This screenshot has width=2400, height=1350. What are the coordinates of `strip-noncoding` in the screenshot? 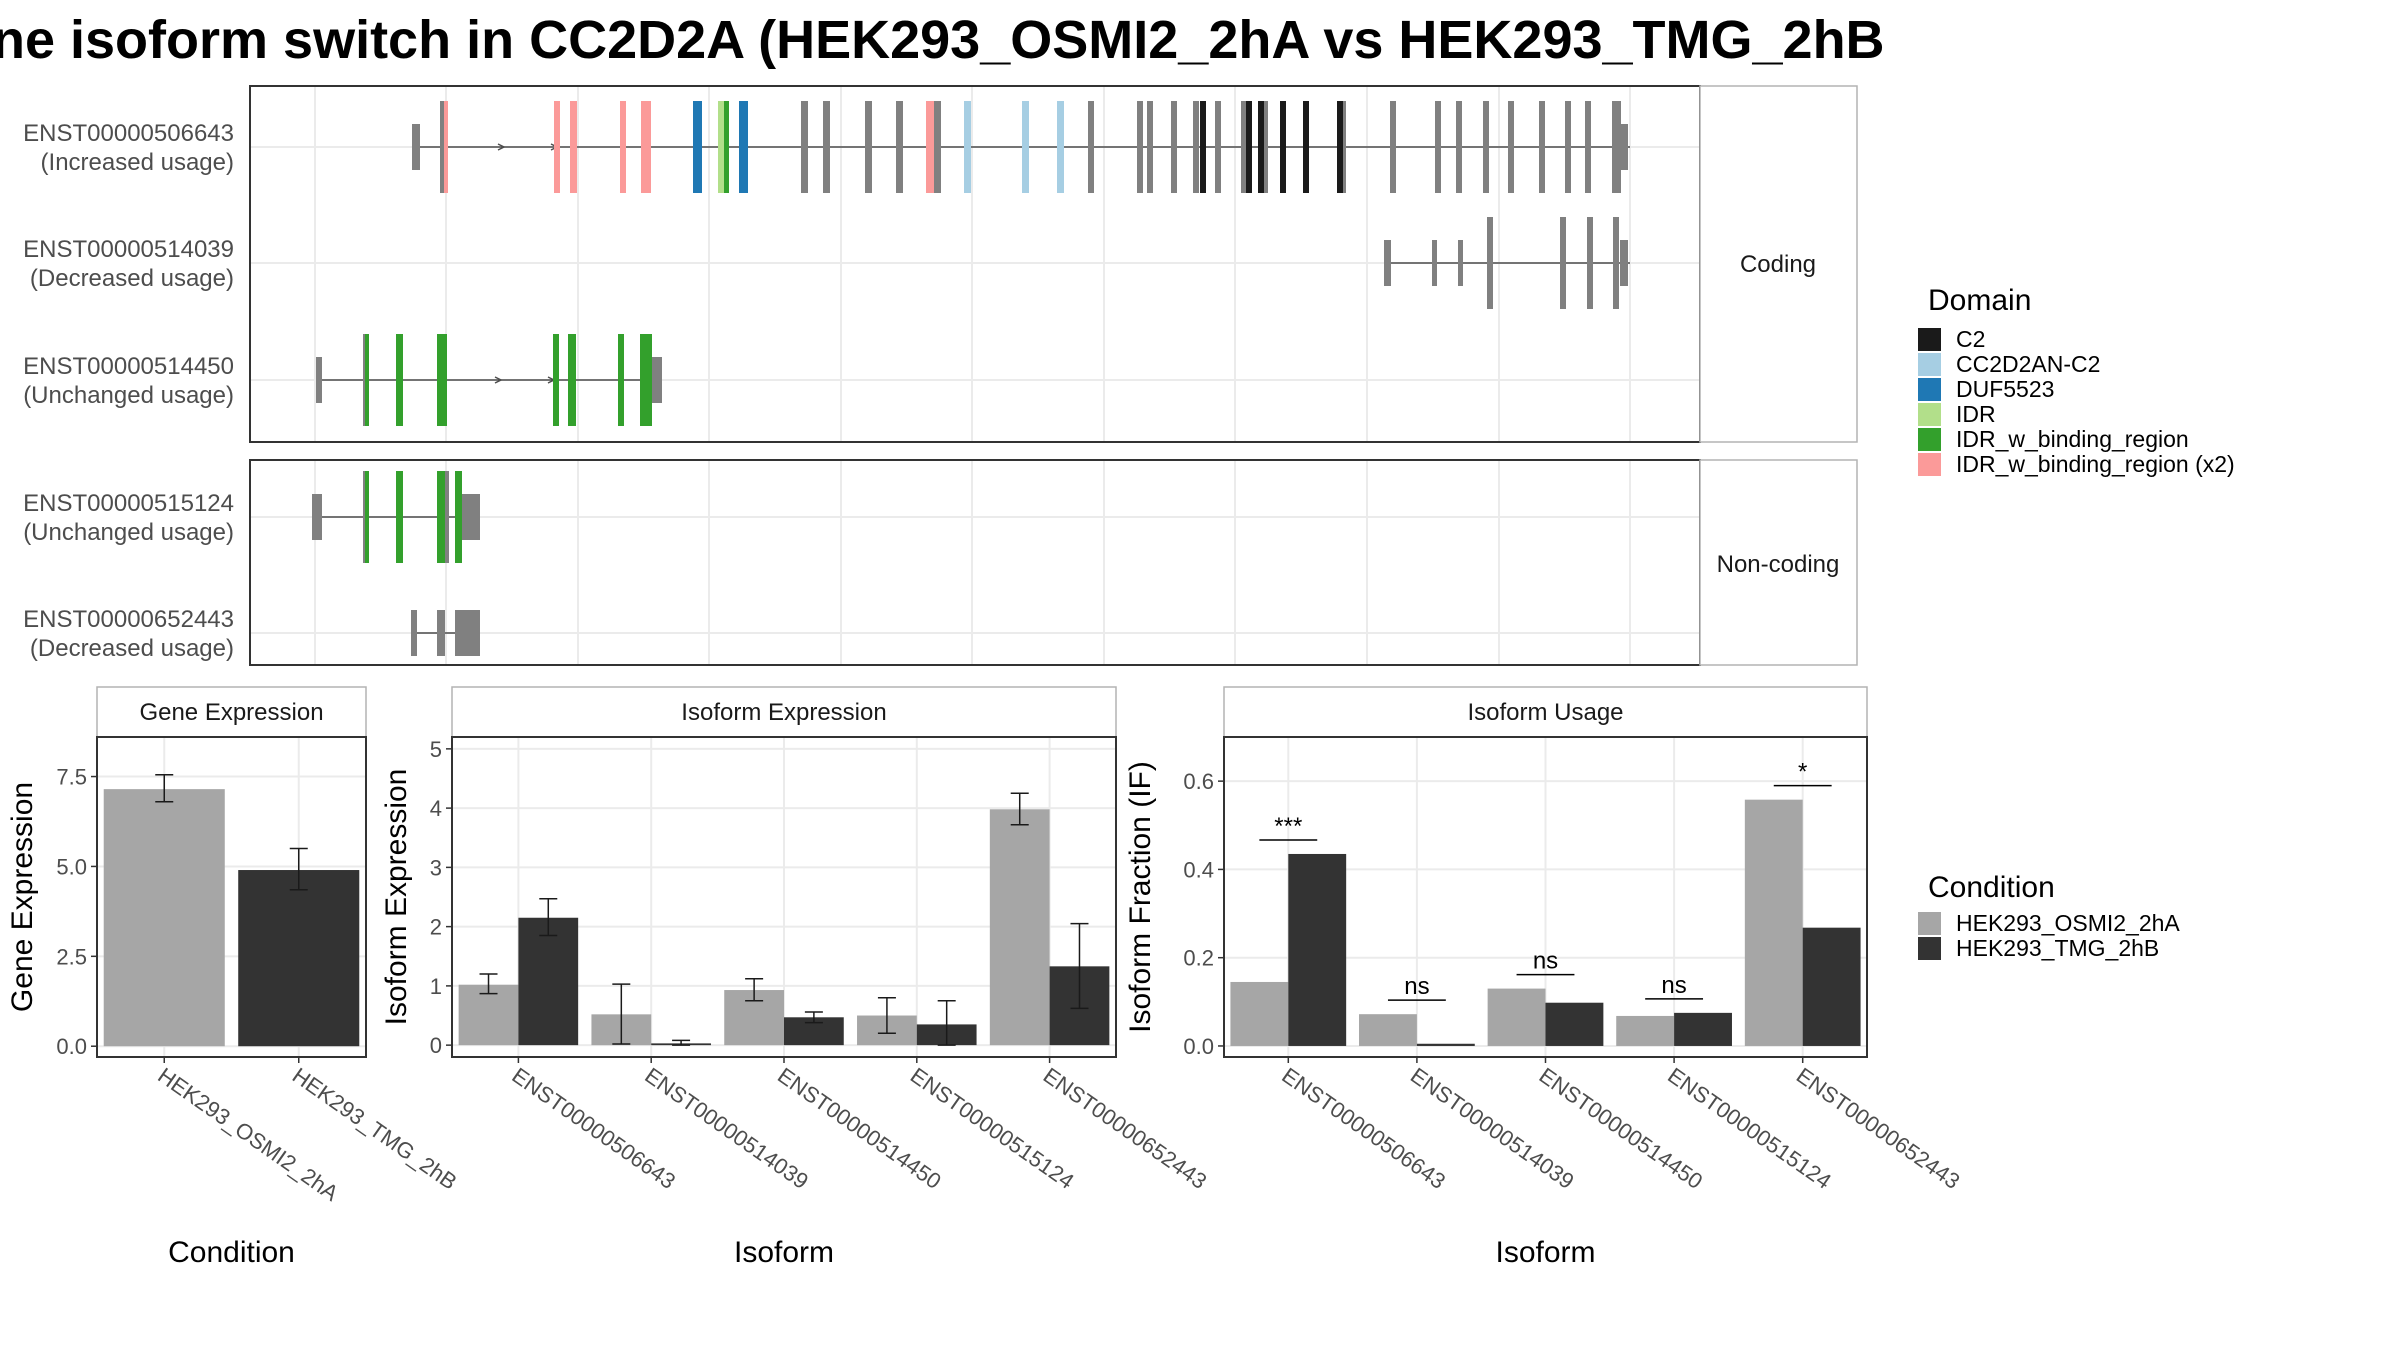 It's located at (1778, 562).